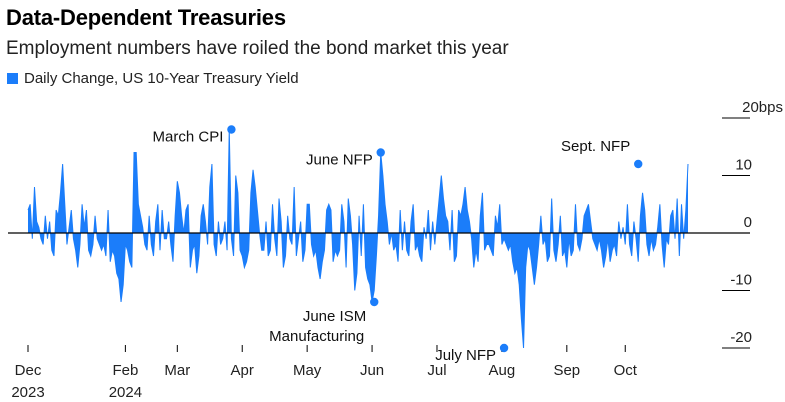  Describe the element at coordinates (626, 370) in the screenshot. I see `x-tick-label: Oct` at that location.